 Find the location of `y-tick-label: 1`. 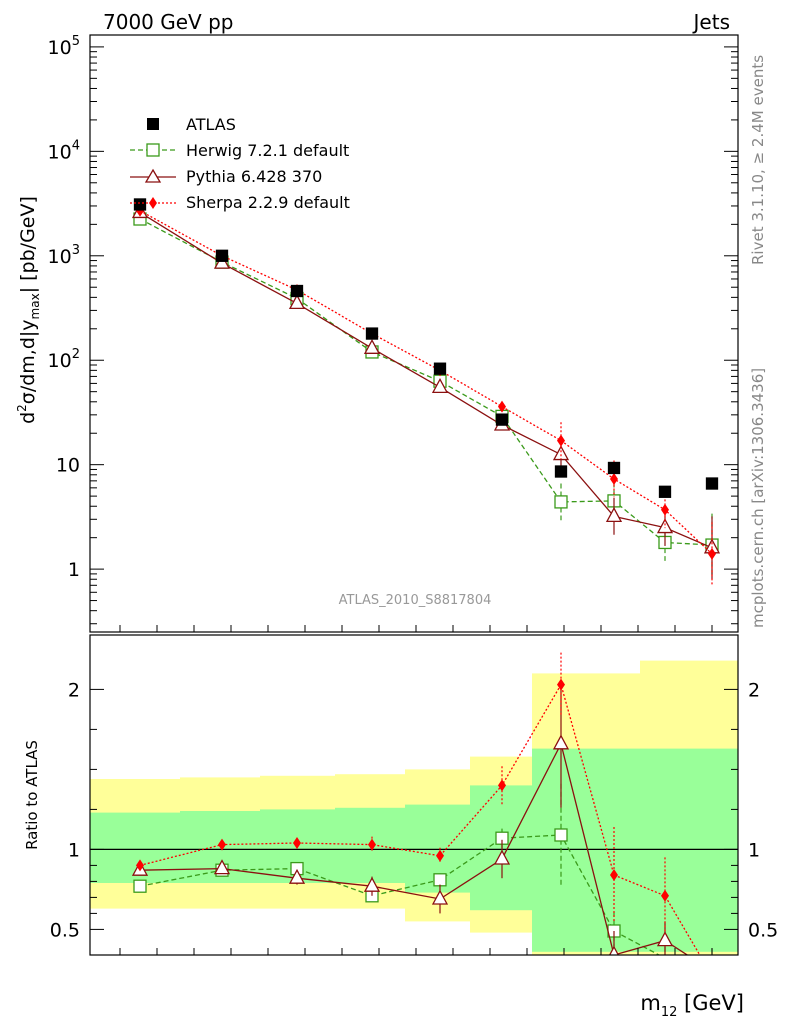

y-tick-label: 1 is located at coordinates (74, 570).